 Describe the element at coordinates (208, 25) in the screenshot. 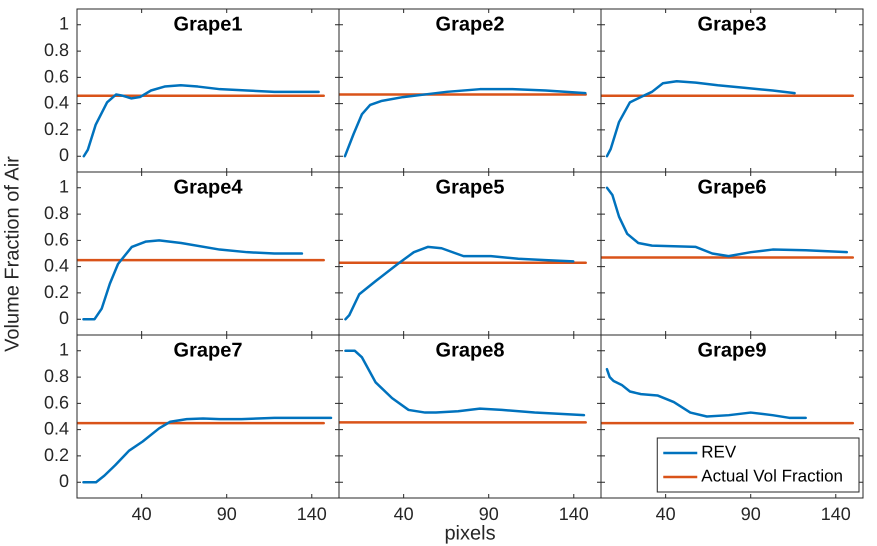

I see `chart-title: Grape1` at that location.